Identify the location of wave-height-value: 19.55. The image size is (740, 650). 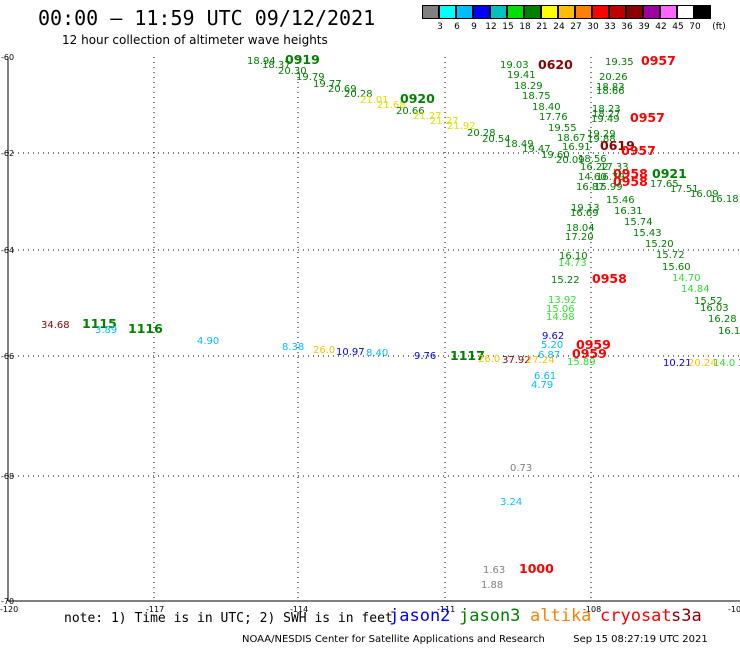
(562, 128).